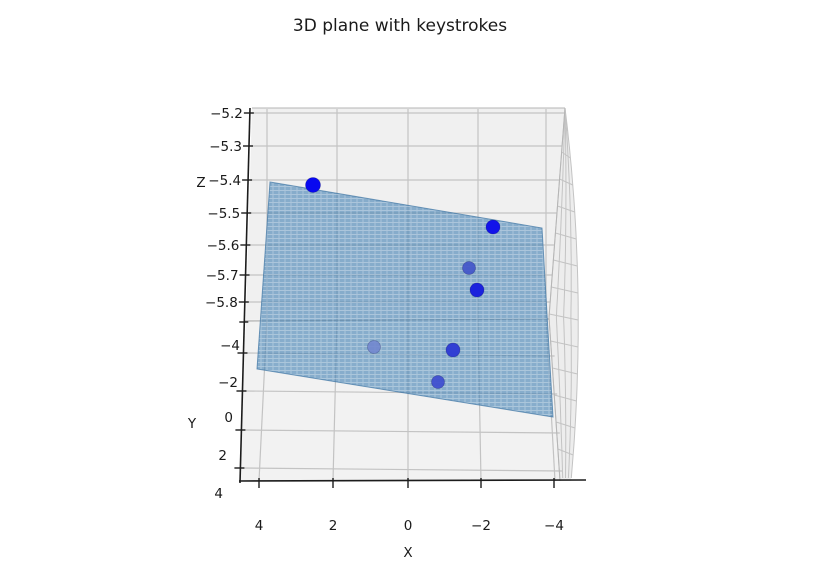  What do you see at coordinates (221, 303) in the screenshot?
I see `z-tick-label: −5.8` at bounding box center [221, 303].